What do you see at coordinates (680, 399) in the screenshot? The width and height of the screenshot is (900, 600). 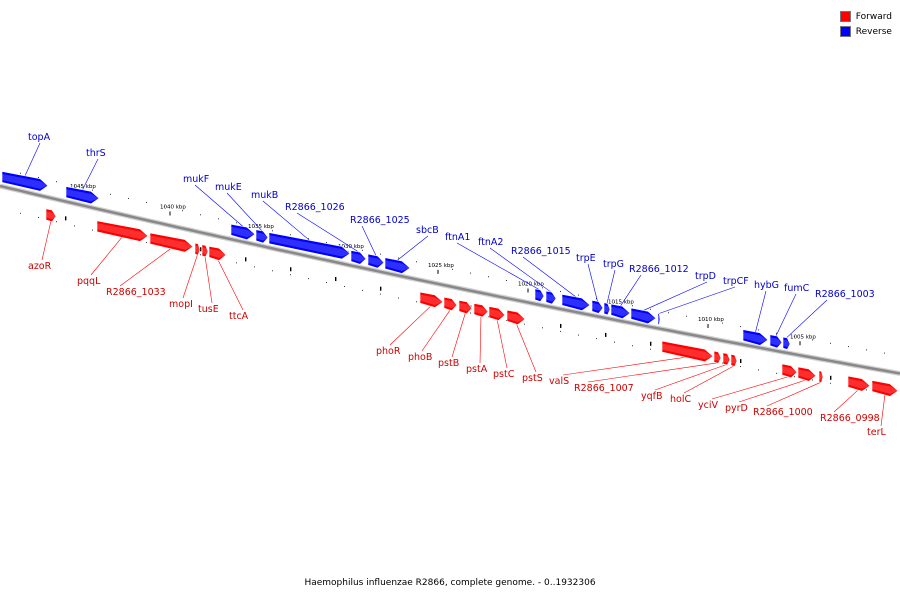 I see `label-holc: holC` at bounding box center [680, 399].